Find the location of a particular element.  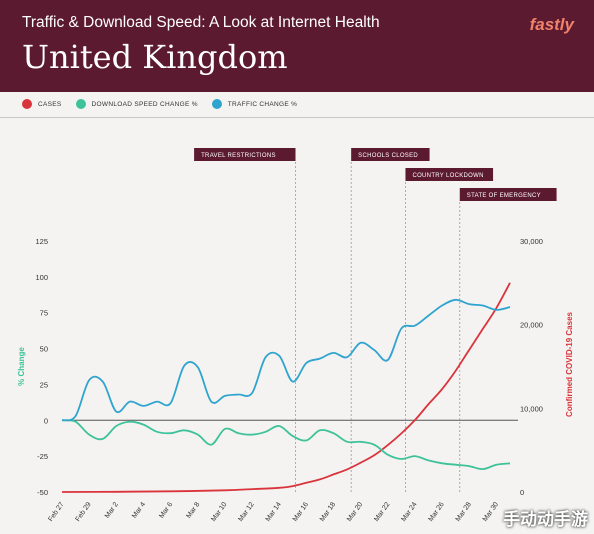

x-tick-label: Mar 30 is located at coordinates (491, 512).